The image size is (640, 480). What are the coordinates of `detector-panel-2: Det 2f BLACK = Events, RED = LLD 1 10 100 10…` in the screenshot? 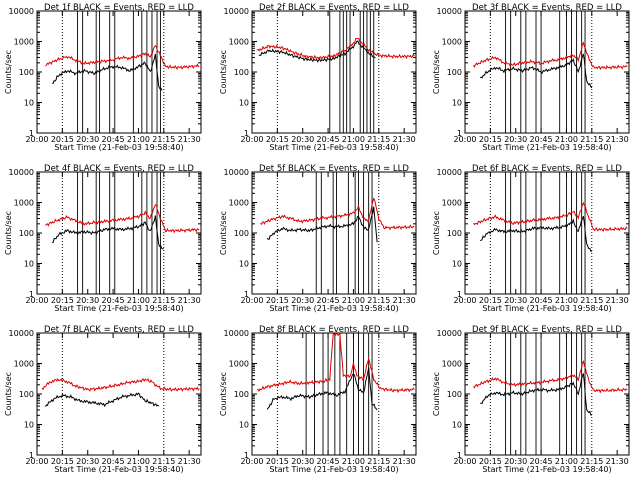 It's located at (318, 77).